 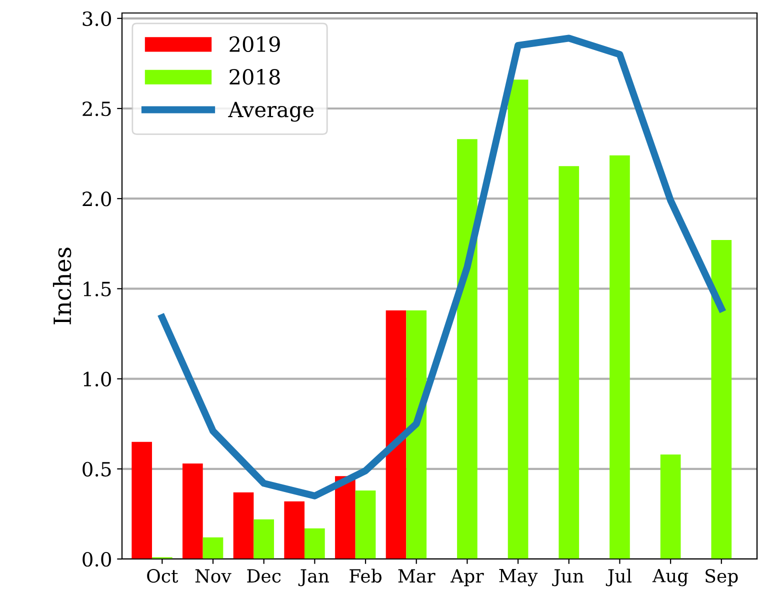 I want to click on y-tick-label: 2.5, so click(x=96, y=108).